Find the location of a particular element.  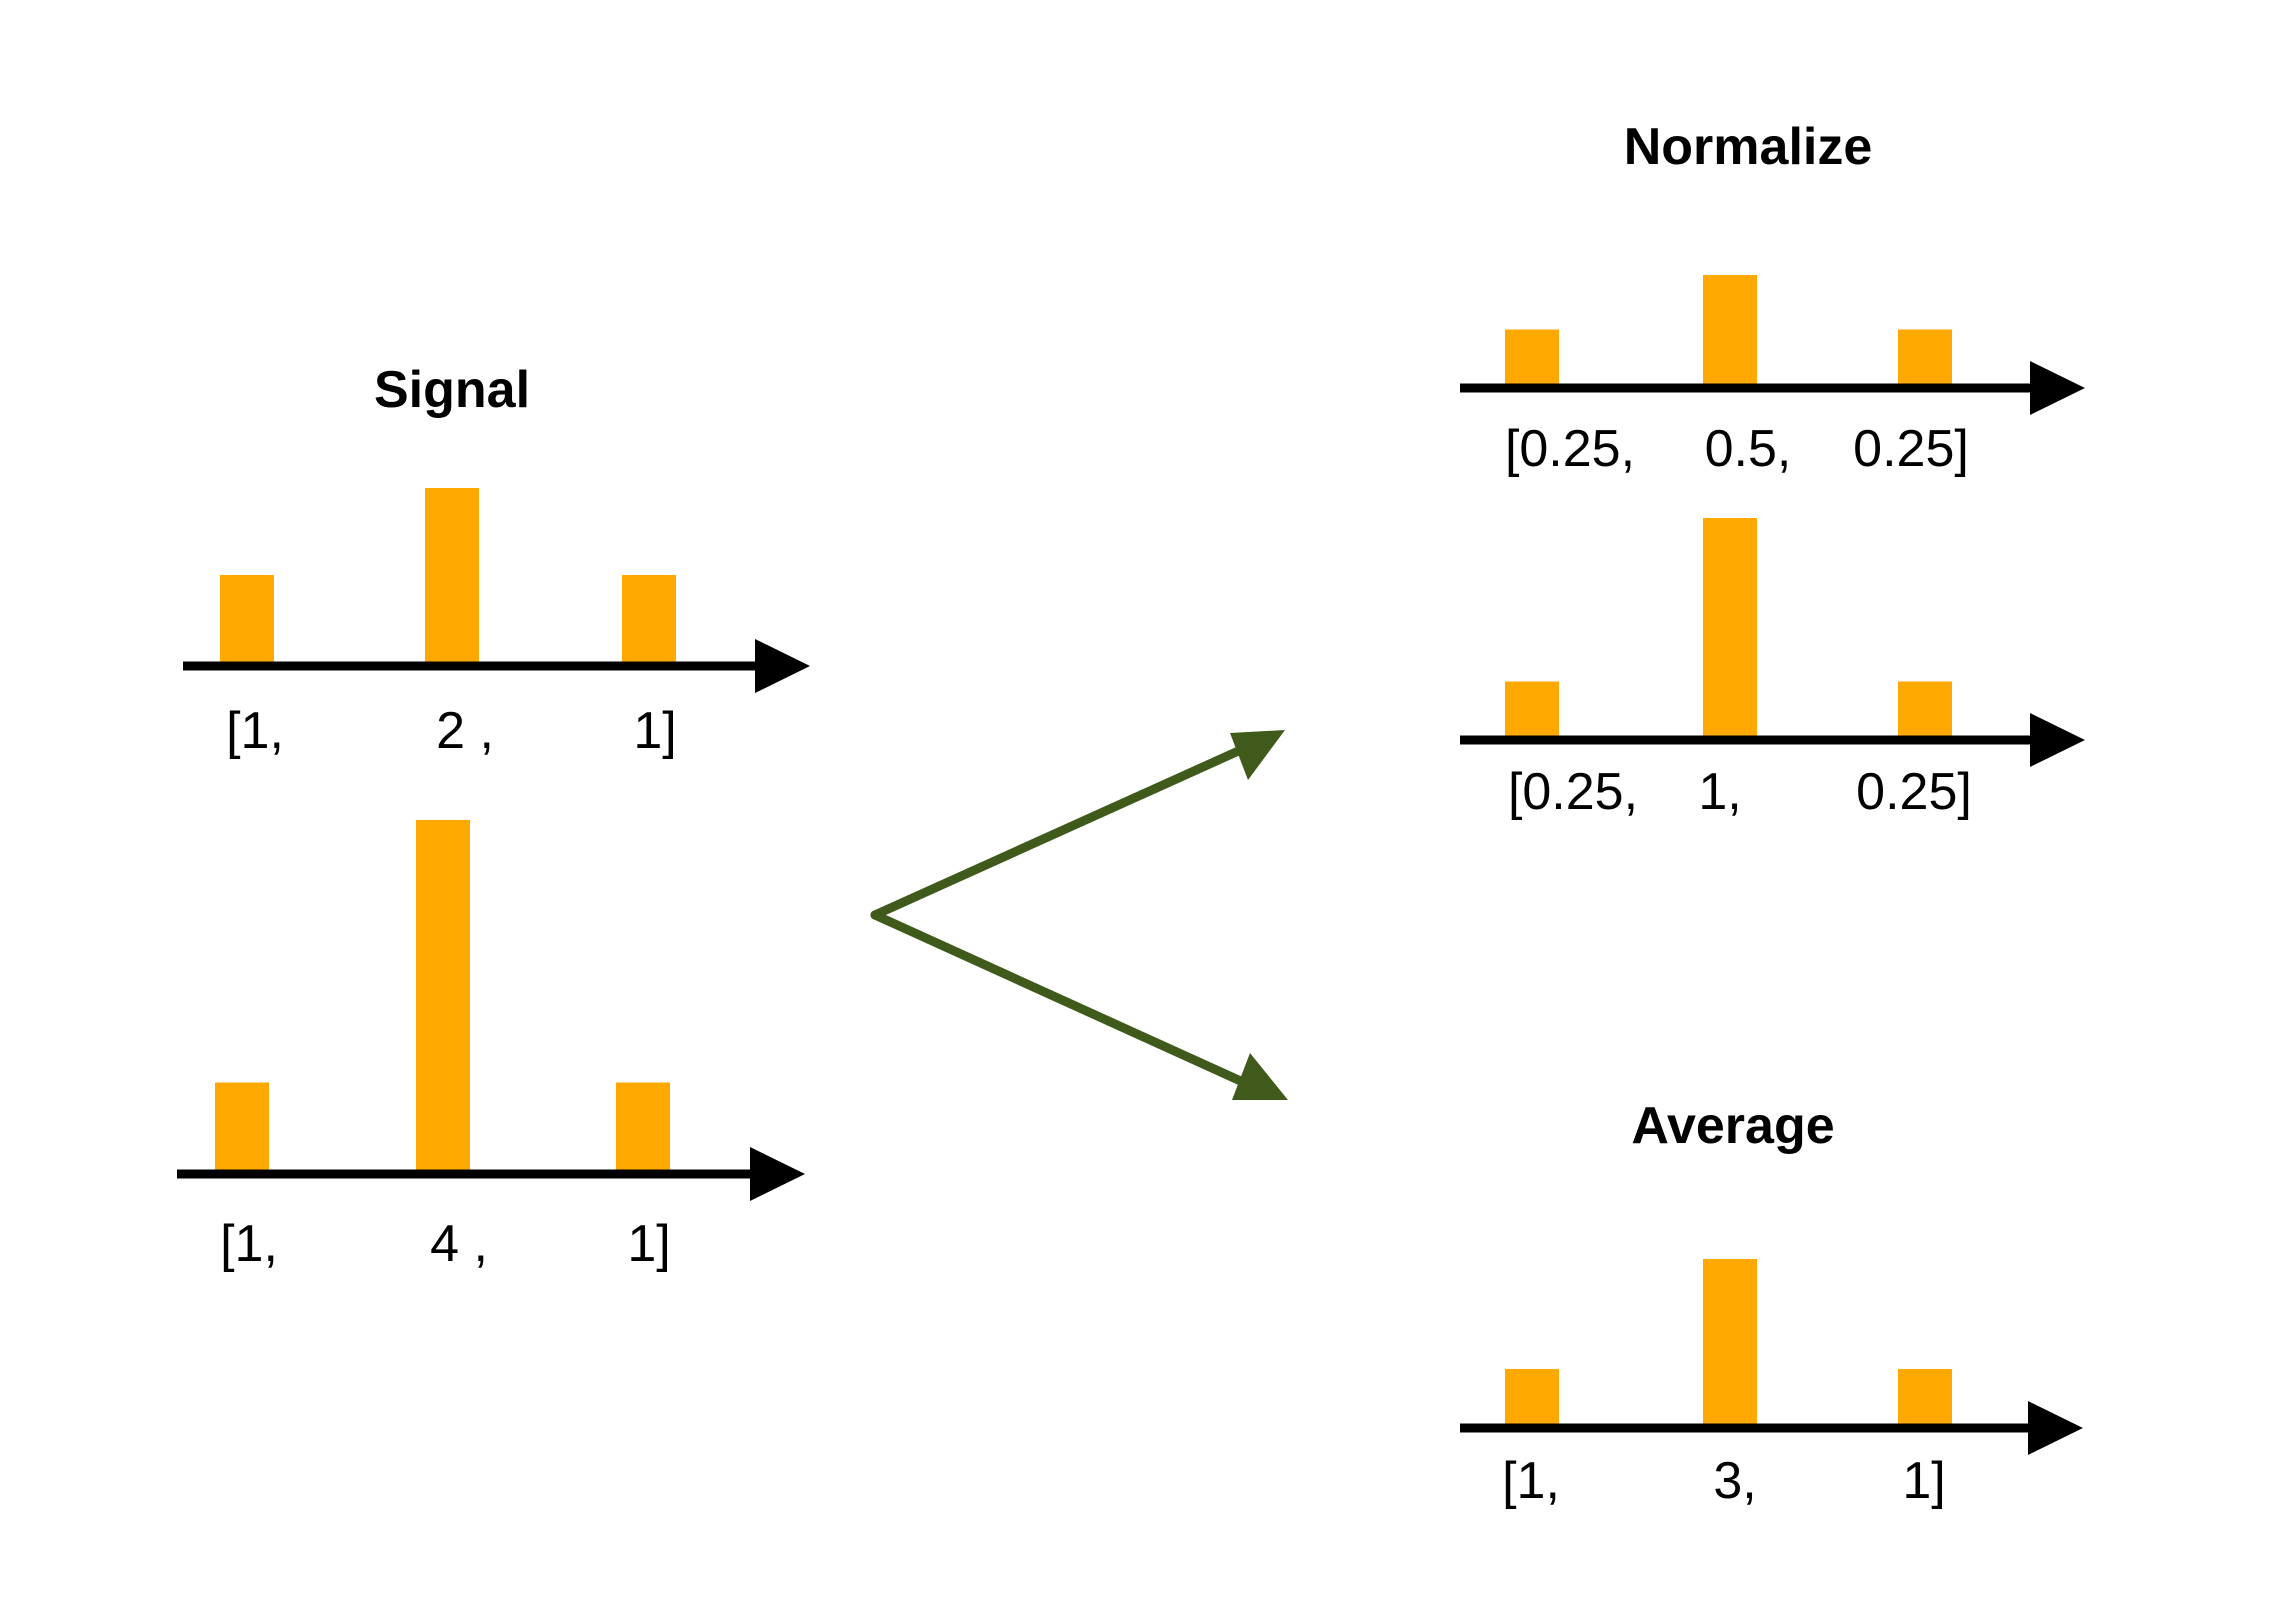

normalize-heading: Normalize is located at coordinates (1748, 147).